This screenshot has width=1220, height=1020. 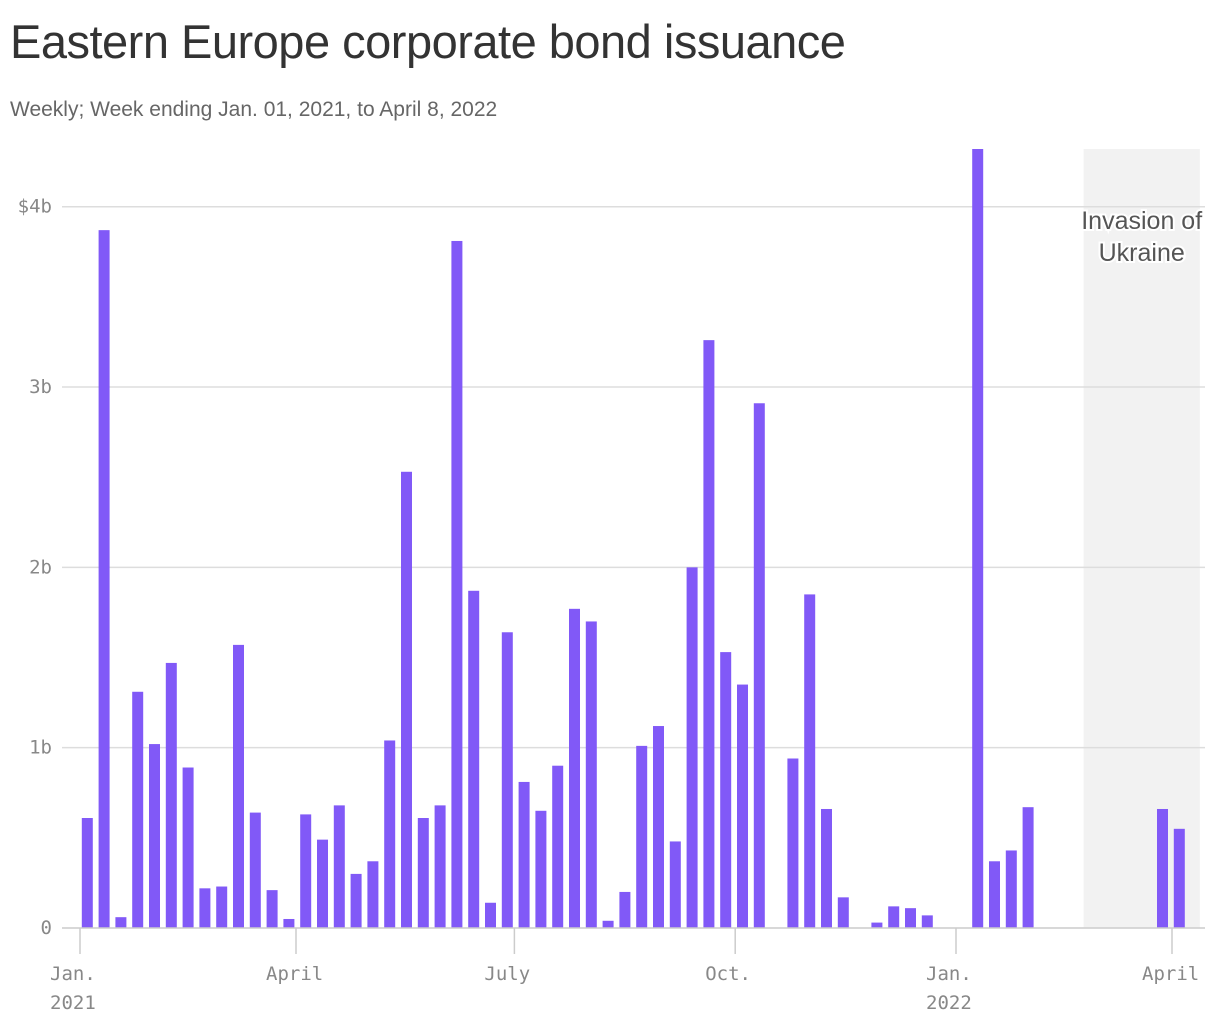 I want to click on y-tick-label: 0, so click(x=46, y=928).